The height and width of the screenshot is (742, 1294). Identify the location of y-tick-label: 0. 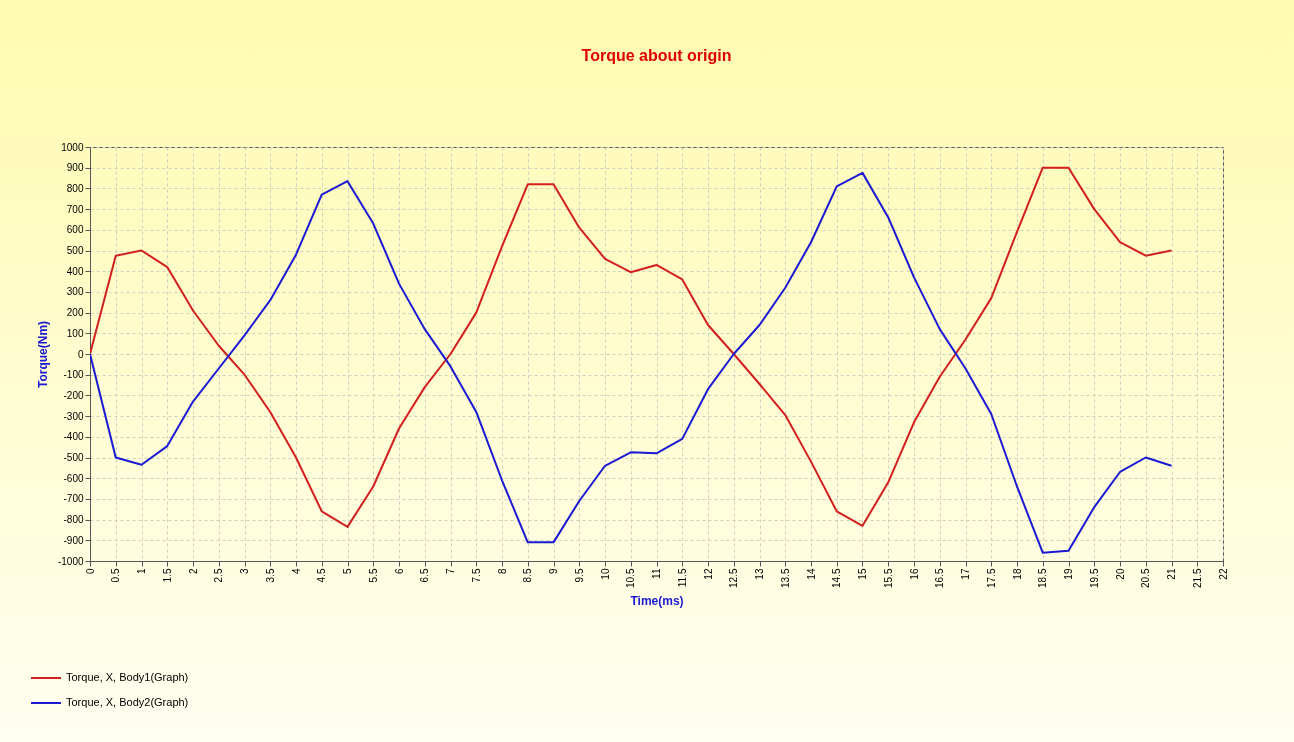
(80, 354).